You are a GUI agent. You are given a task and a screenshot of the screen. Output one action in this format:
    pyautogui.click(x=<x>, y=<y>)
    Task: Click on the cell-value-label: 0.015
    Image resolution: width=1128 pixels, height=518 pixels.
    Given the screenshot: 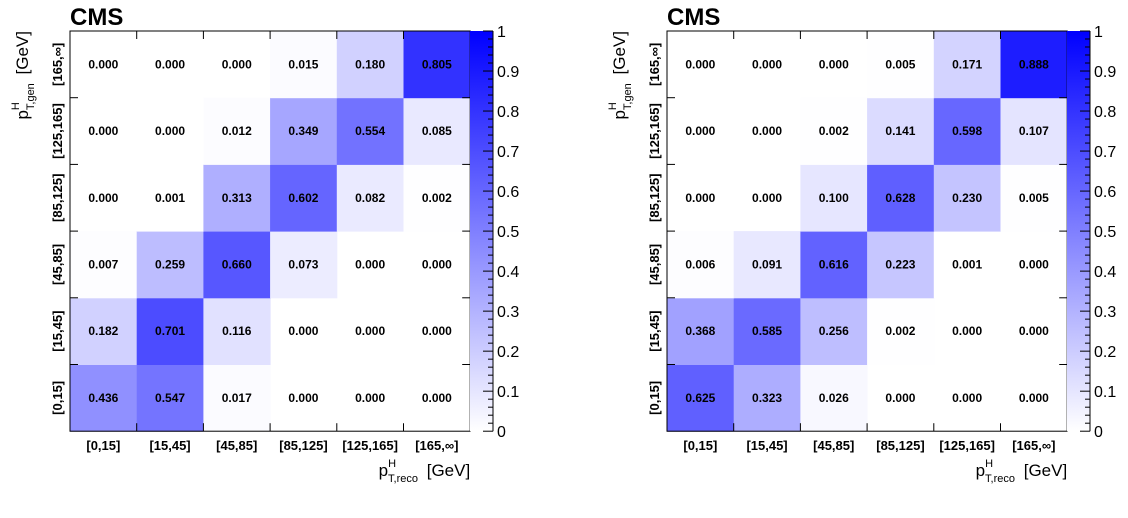 What is the action you would take?
    pyautogui.click(x=303, y=64)
    